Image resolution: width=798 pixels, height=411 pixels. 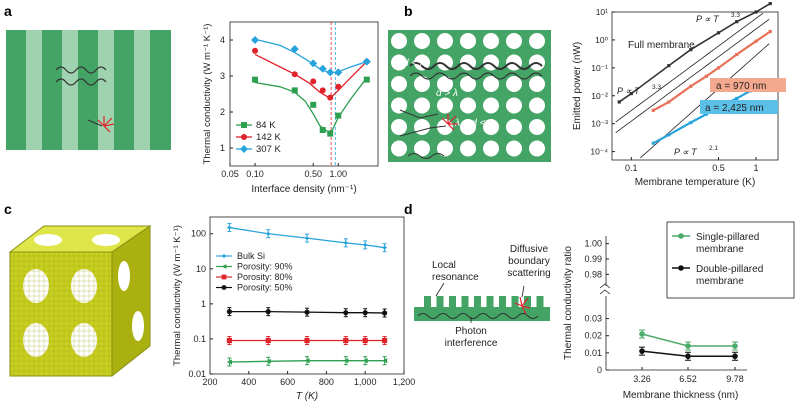 What do you see at coordinates (577, 86) in the screenshot?
I see `y-axis-label: Emitted power (nW)` at bounding box center [577, 86].